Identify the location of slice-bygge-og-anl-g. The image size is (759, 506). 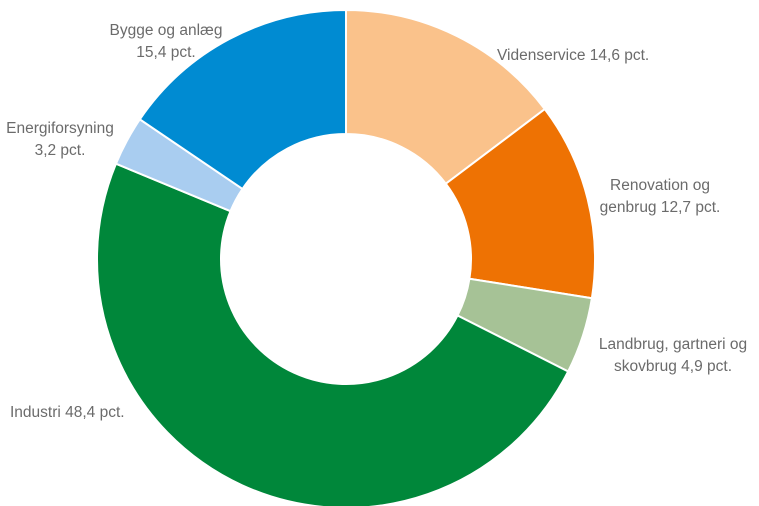
(242, 99).